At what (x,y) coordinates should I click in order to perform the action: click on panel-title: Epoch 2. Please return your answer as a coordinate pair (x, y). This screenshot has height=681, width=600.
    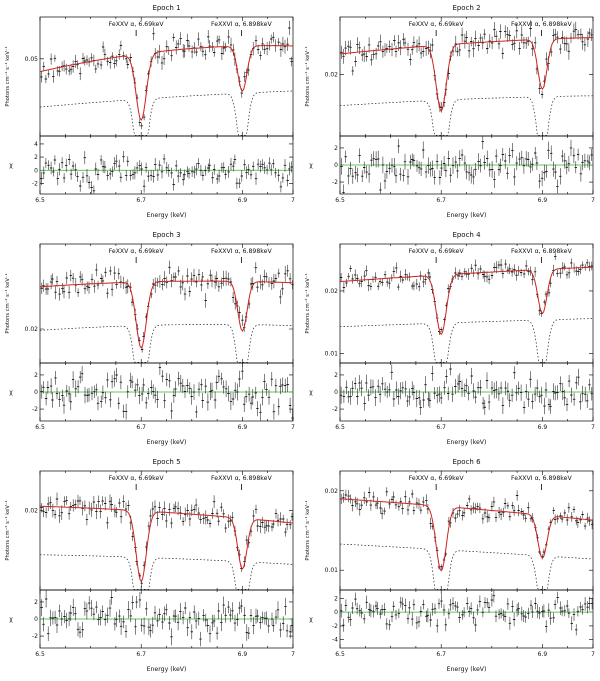
    Looking at the image, I should click on (466, 8).